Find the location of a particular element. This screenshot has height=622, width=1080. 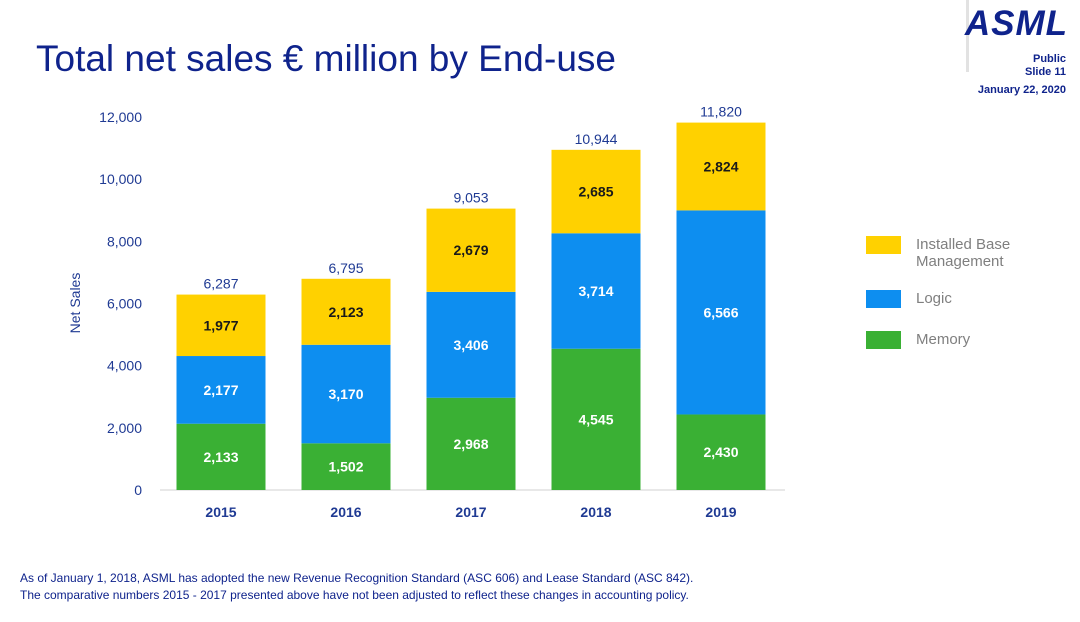

bar-value-label: 3,406 is located at coordinates (470, 345).